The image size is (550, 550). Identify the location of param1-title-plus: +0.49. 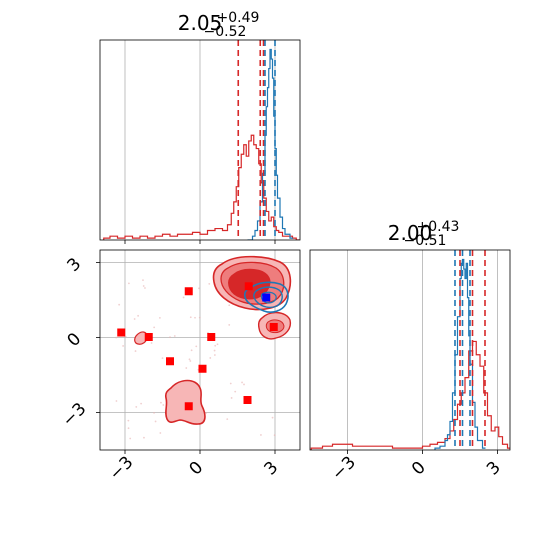
(238, 18).